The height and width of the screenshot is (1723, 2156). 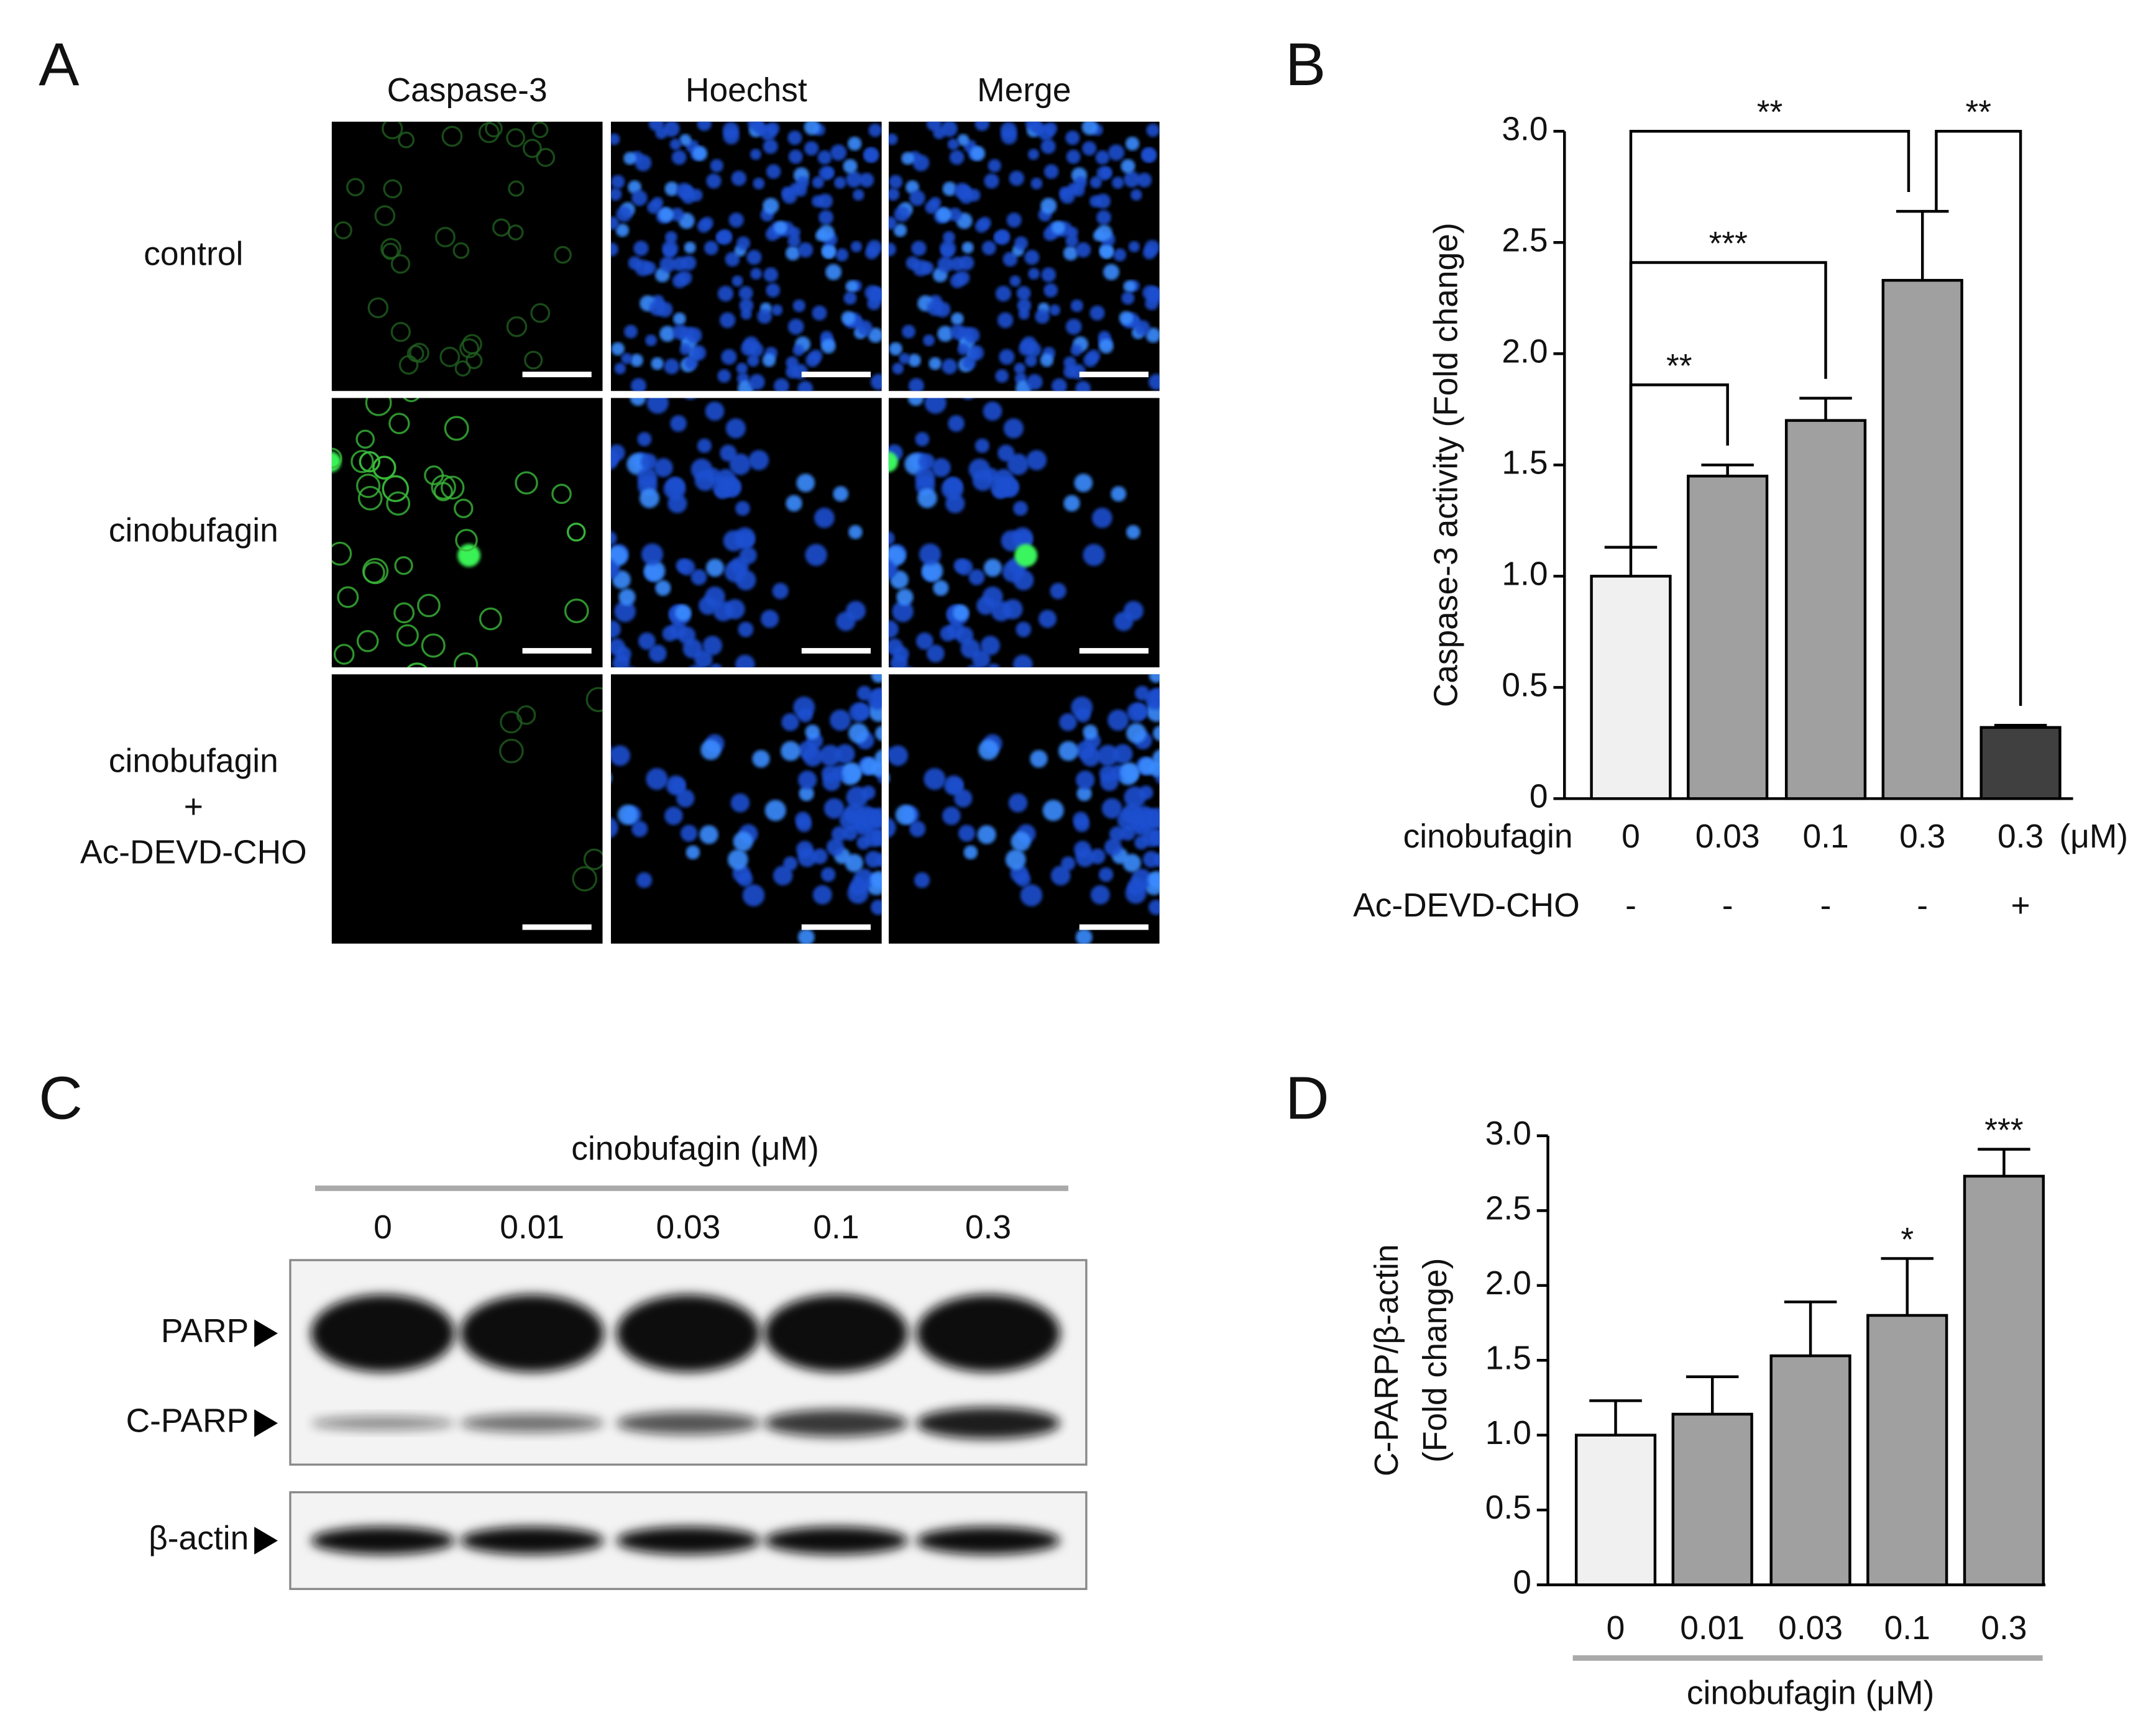 What do you see at coordinates (1114, 375) in the screenshot?
I see `scale-bar` at bounding box center [1114, 375].